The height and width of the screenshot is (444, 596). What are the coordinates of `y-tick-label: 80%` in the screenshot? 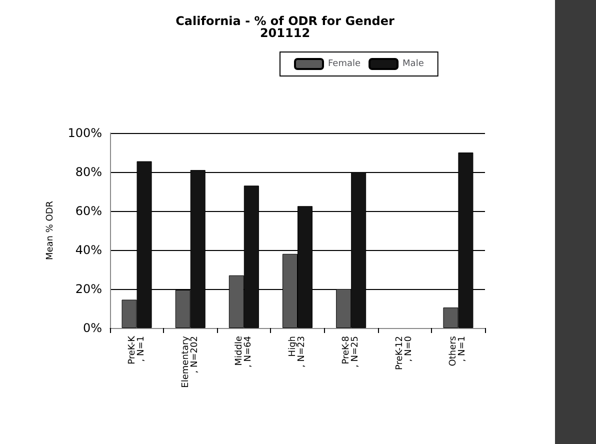 It's located at (88, 172).